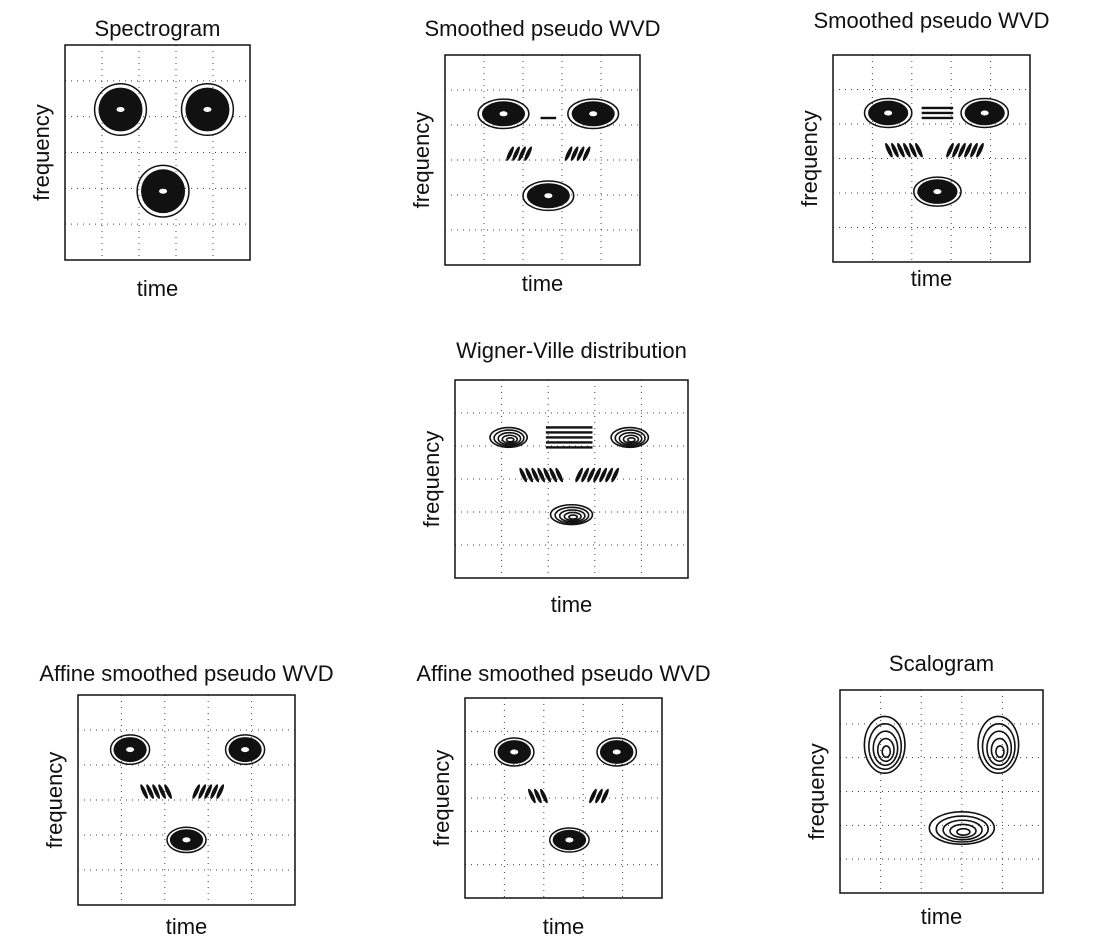  What do you see at coordinates (563, 800) in the screenshot?
I see `panel: Affine smoothed pseudo WVD time frequency` at bounding box center [563, 800].